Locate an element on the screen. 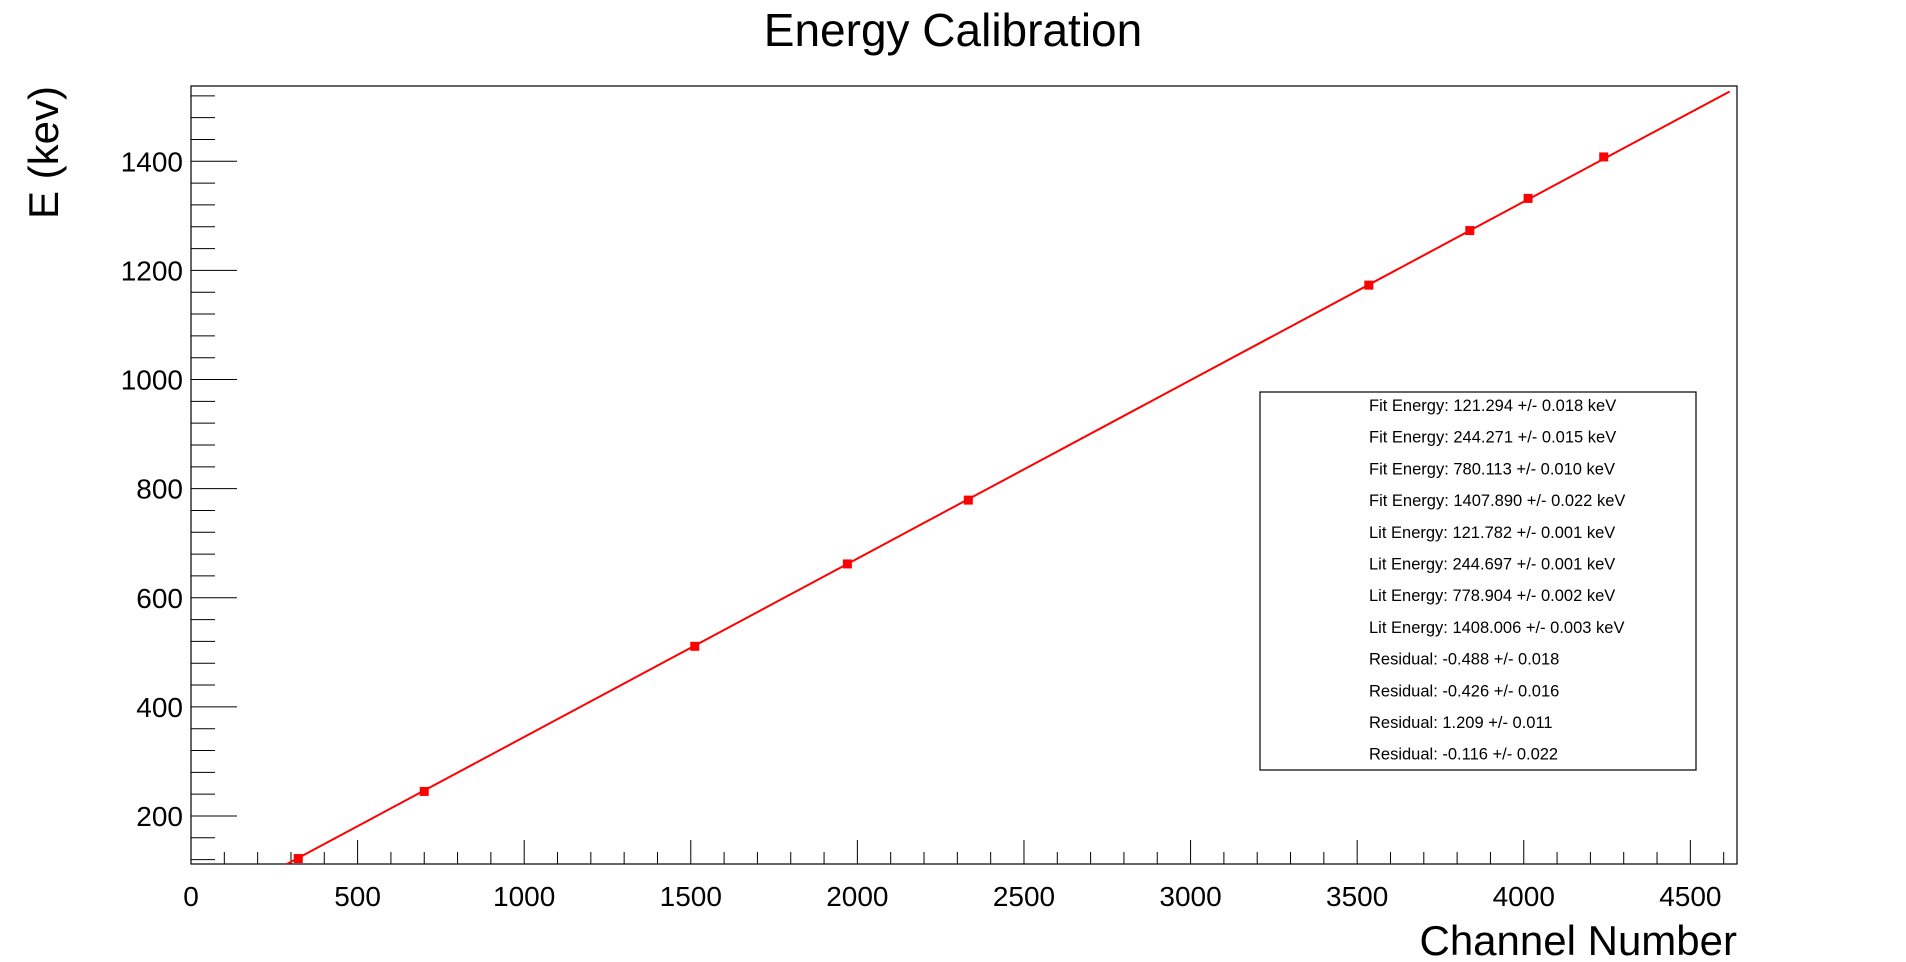 The height and width of the screenshot is (962, 1906). x-tick-label: 3000 is located at coordinates (1190, 896).